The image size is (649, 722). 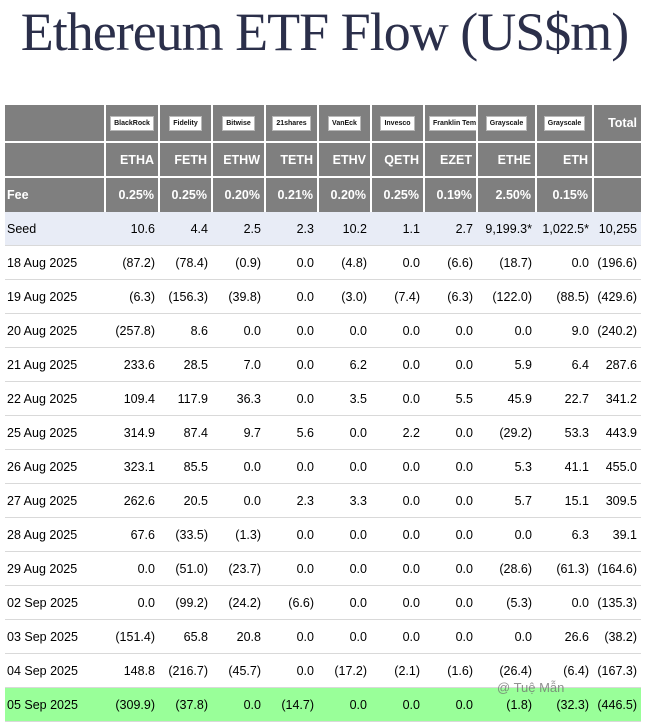 I want to click on flow-cell: 2.5, so click(x=238, y=229).